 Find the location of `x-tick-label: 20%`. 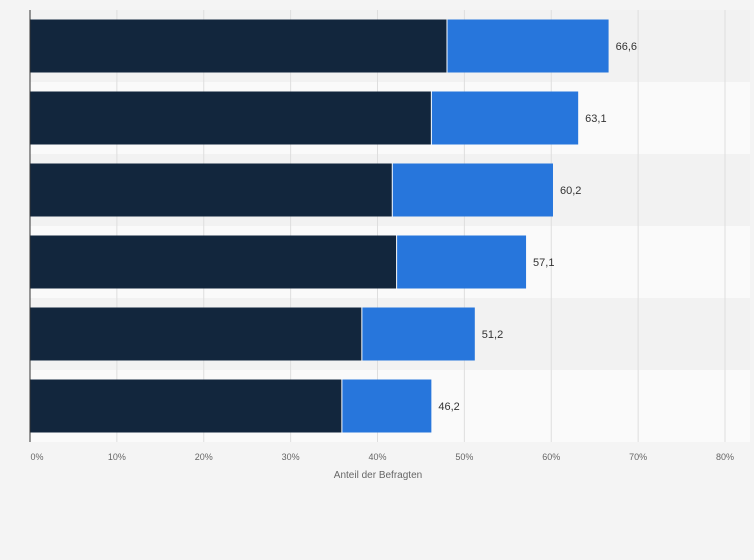

x-tick-label: 20% is located at coordinates (204, 457).